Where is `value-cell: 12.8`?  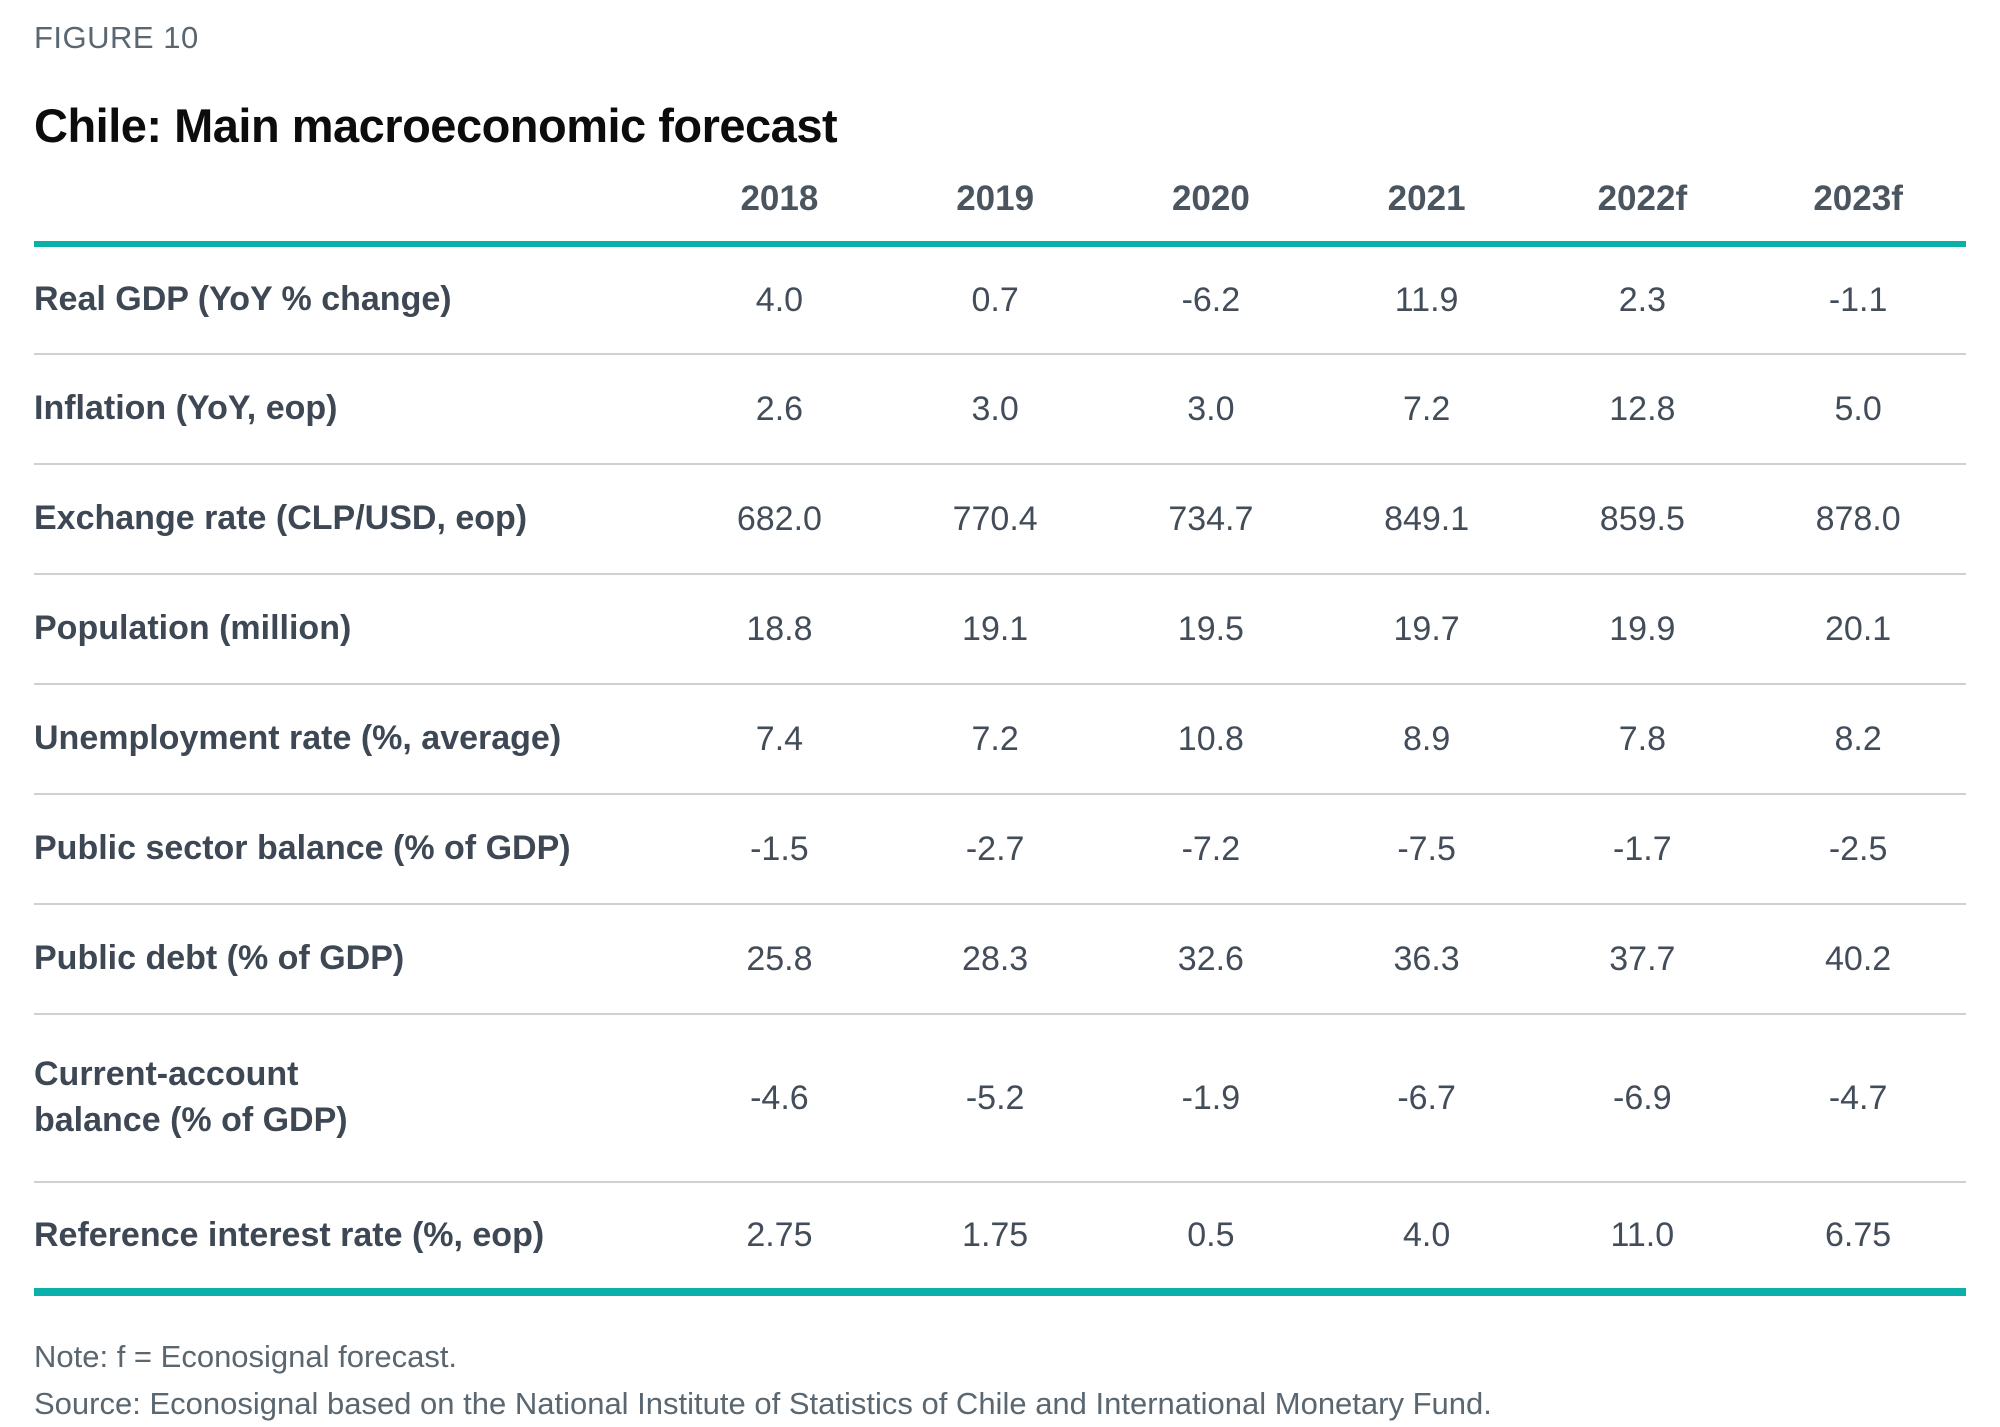 value-cell: 12.8 is located at coordinates (1642, 409).